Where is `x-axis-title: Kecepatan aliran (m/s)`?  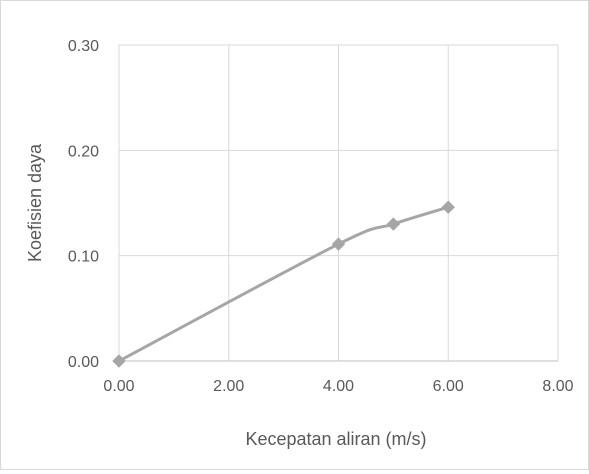 x-axis-title: Kecepatan aliran (m/s) is located at coordinates (335, 439).